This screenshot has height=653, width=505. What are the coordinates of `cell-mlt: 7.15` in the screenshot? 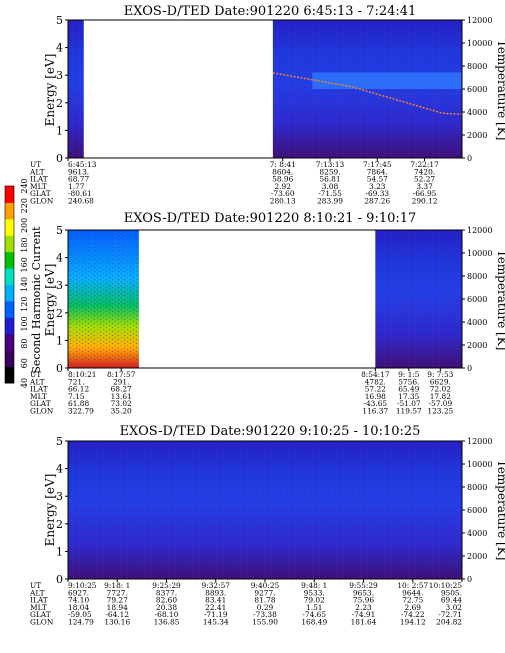 It's located at (76, 396).